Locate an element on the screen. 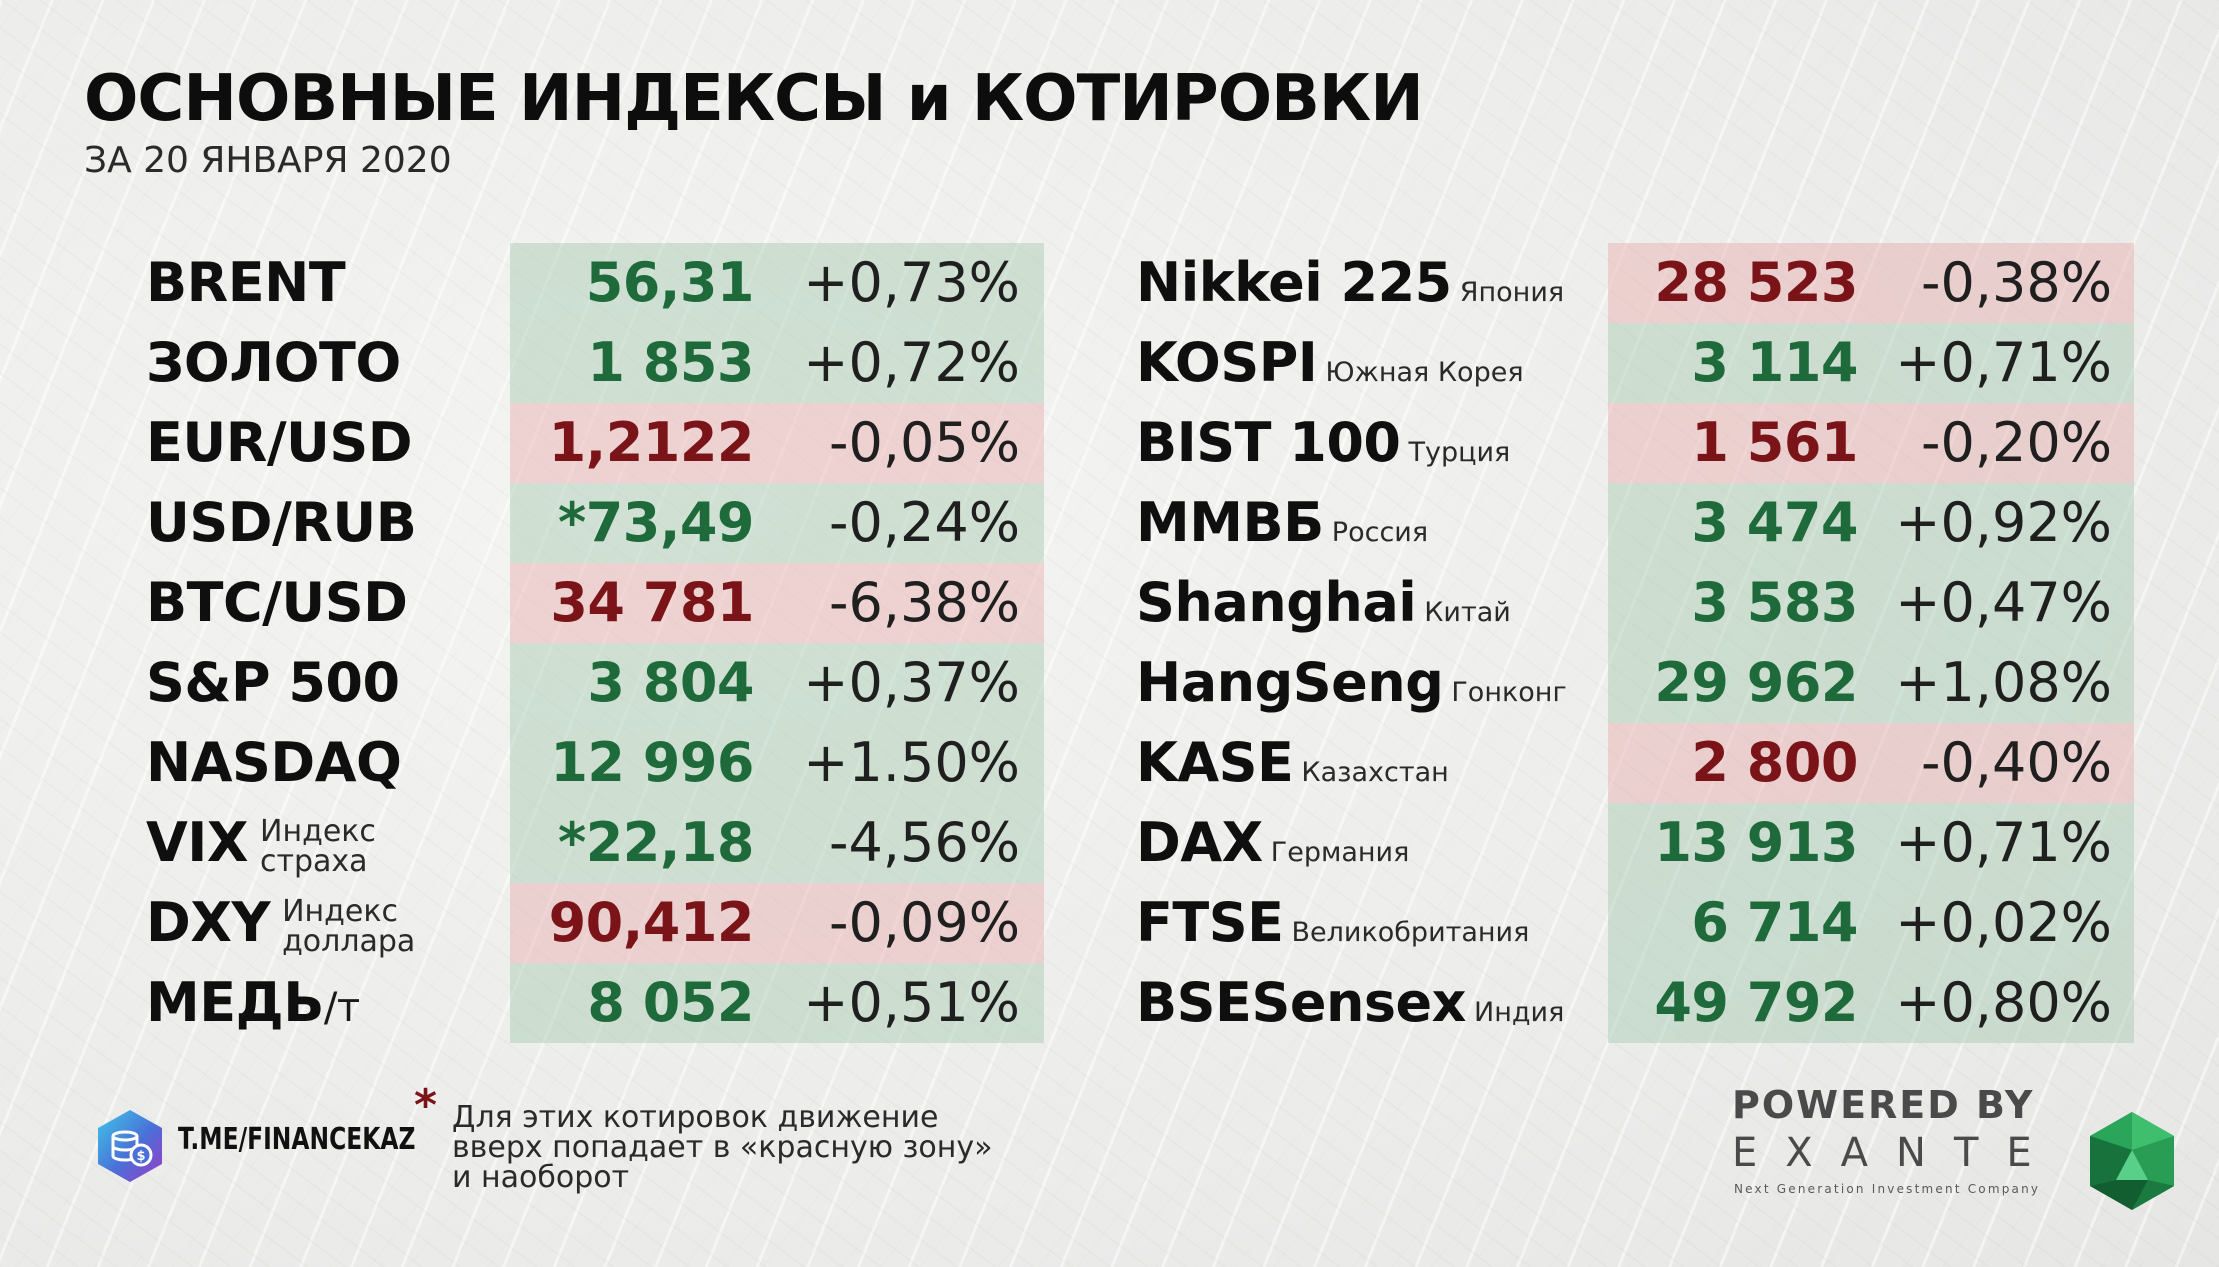 The height and width of the screenshot is (1267, 2219). instrument-name: S&P 500 is located at coordinates (273, 683).